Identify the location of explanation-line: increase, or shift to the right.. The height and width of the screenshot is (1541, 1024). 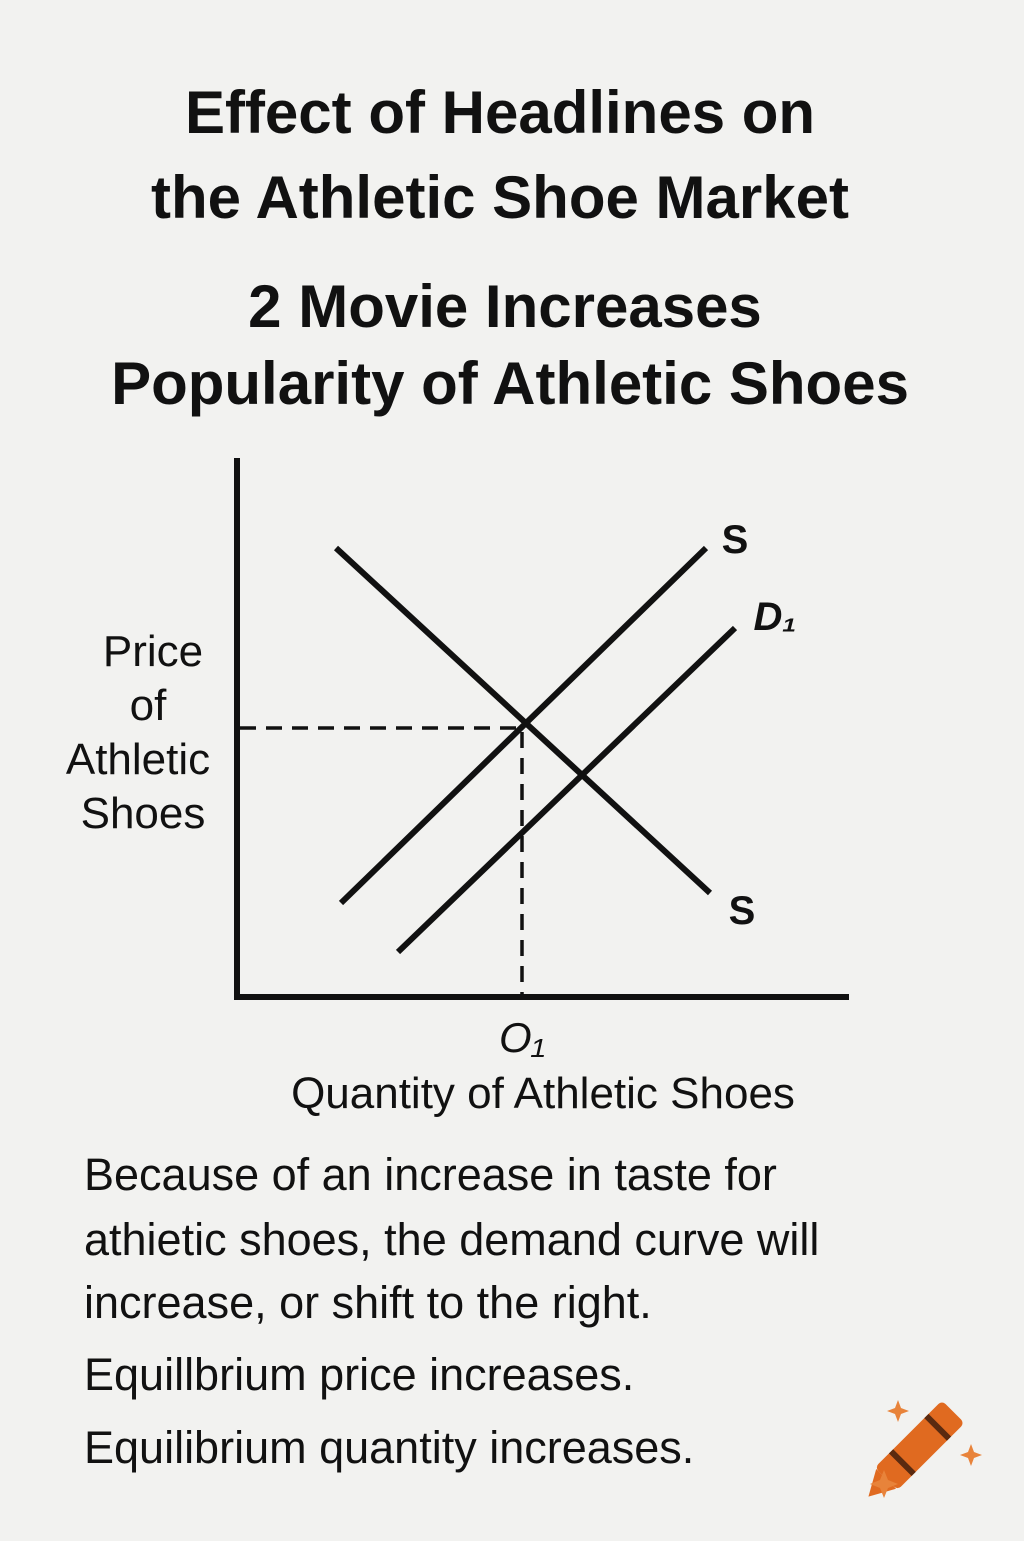
(368, 1302).